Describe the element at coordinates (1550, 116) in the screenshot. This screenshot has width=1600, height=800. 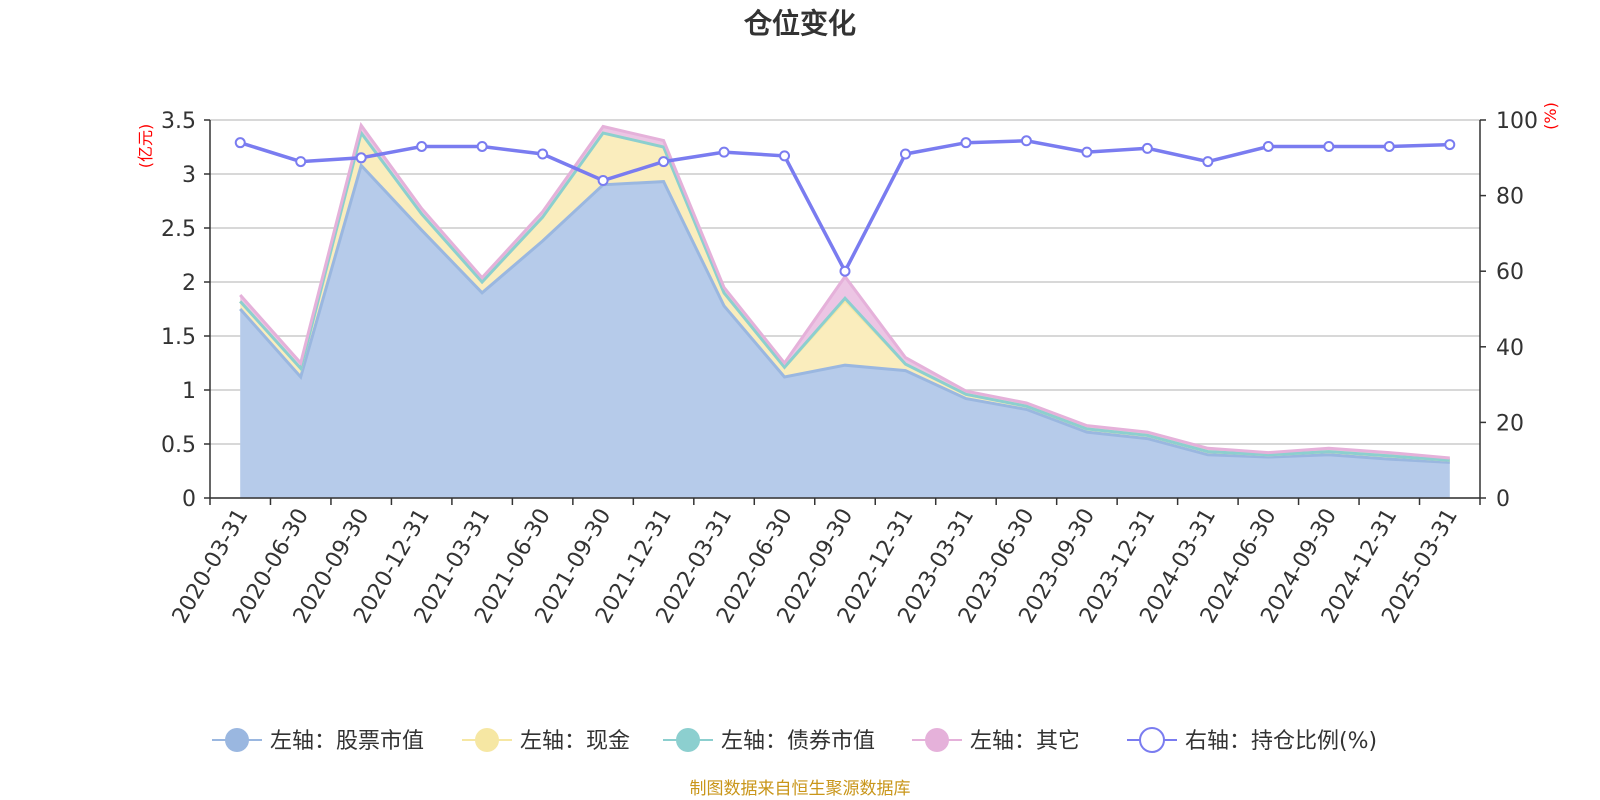
I see `right-axis-unit: (%)` at that location.